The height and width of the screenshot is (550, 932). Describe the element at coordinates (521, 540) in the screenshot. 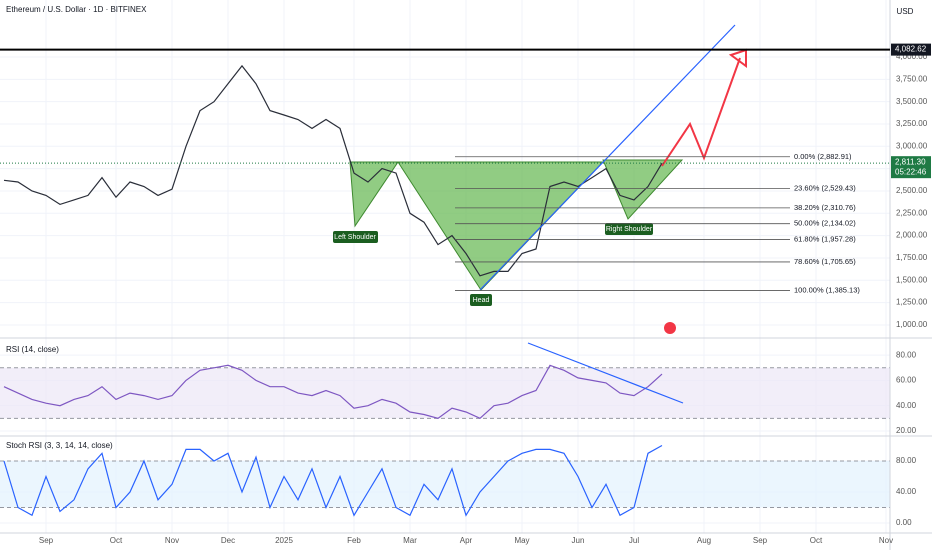

I see `x-tick-label: May` at that location.